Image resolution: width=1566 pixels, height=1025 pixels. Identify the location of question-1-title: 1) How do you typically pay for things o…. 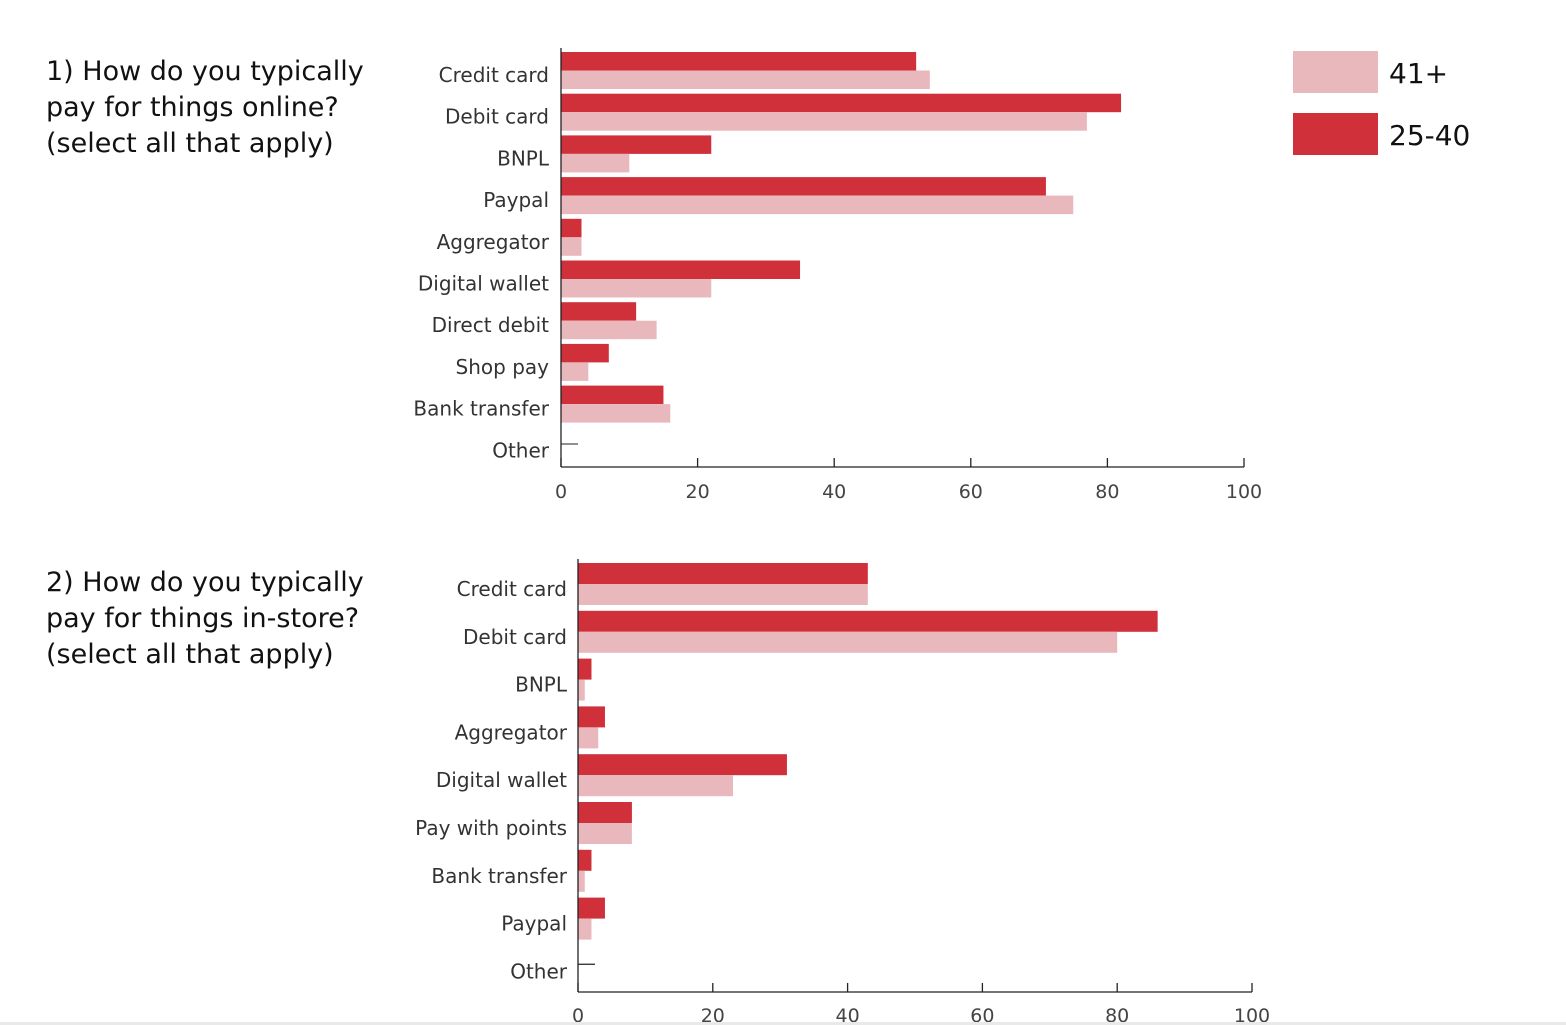
(205, 108).